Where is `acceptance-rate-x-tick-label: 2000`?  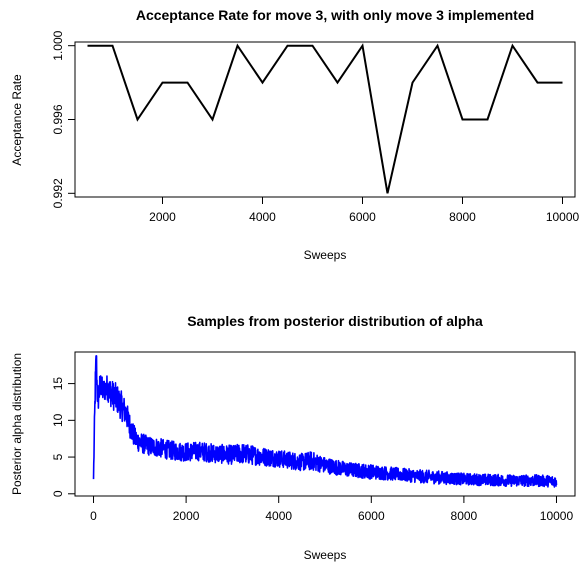 acceptance-rate-x-tick-label: 2000 is located at coordinates (162, 217).